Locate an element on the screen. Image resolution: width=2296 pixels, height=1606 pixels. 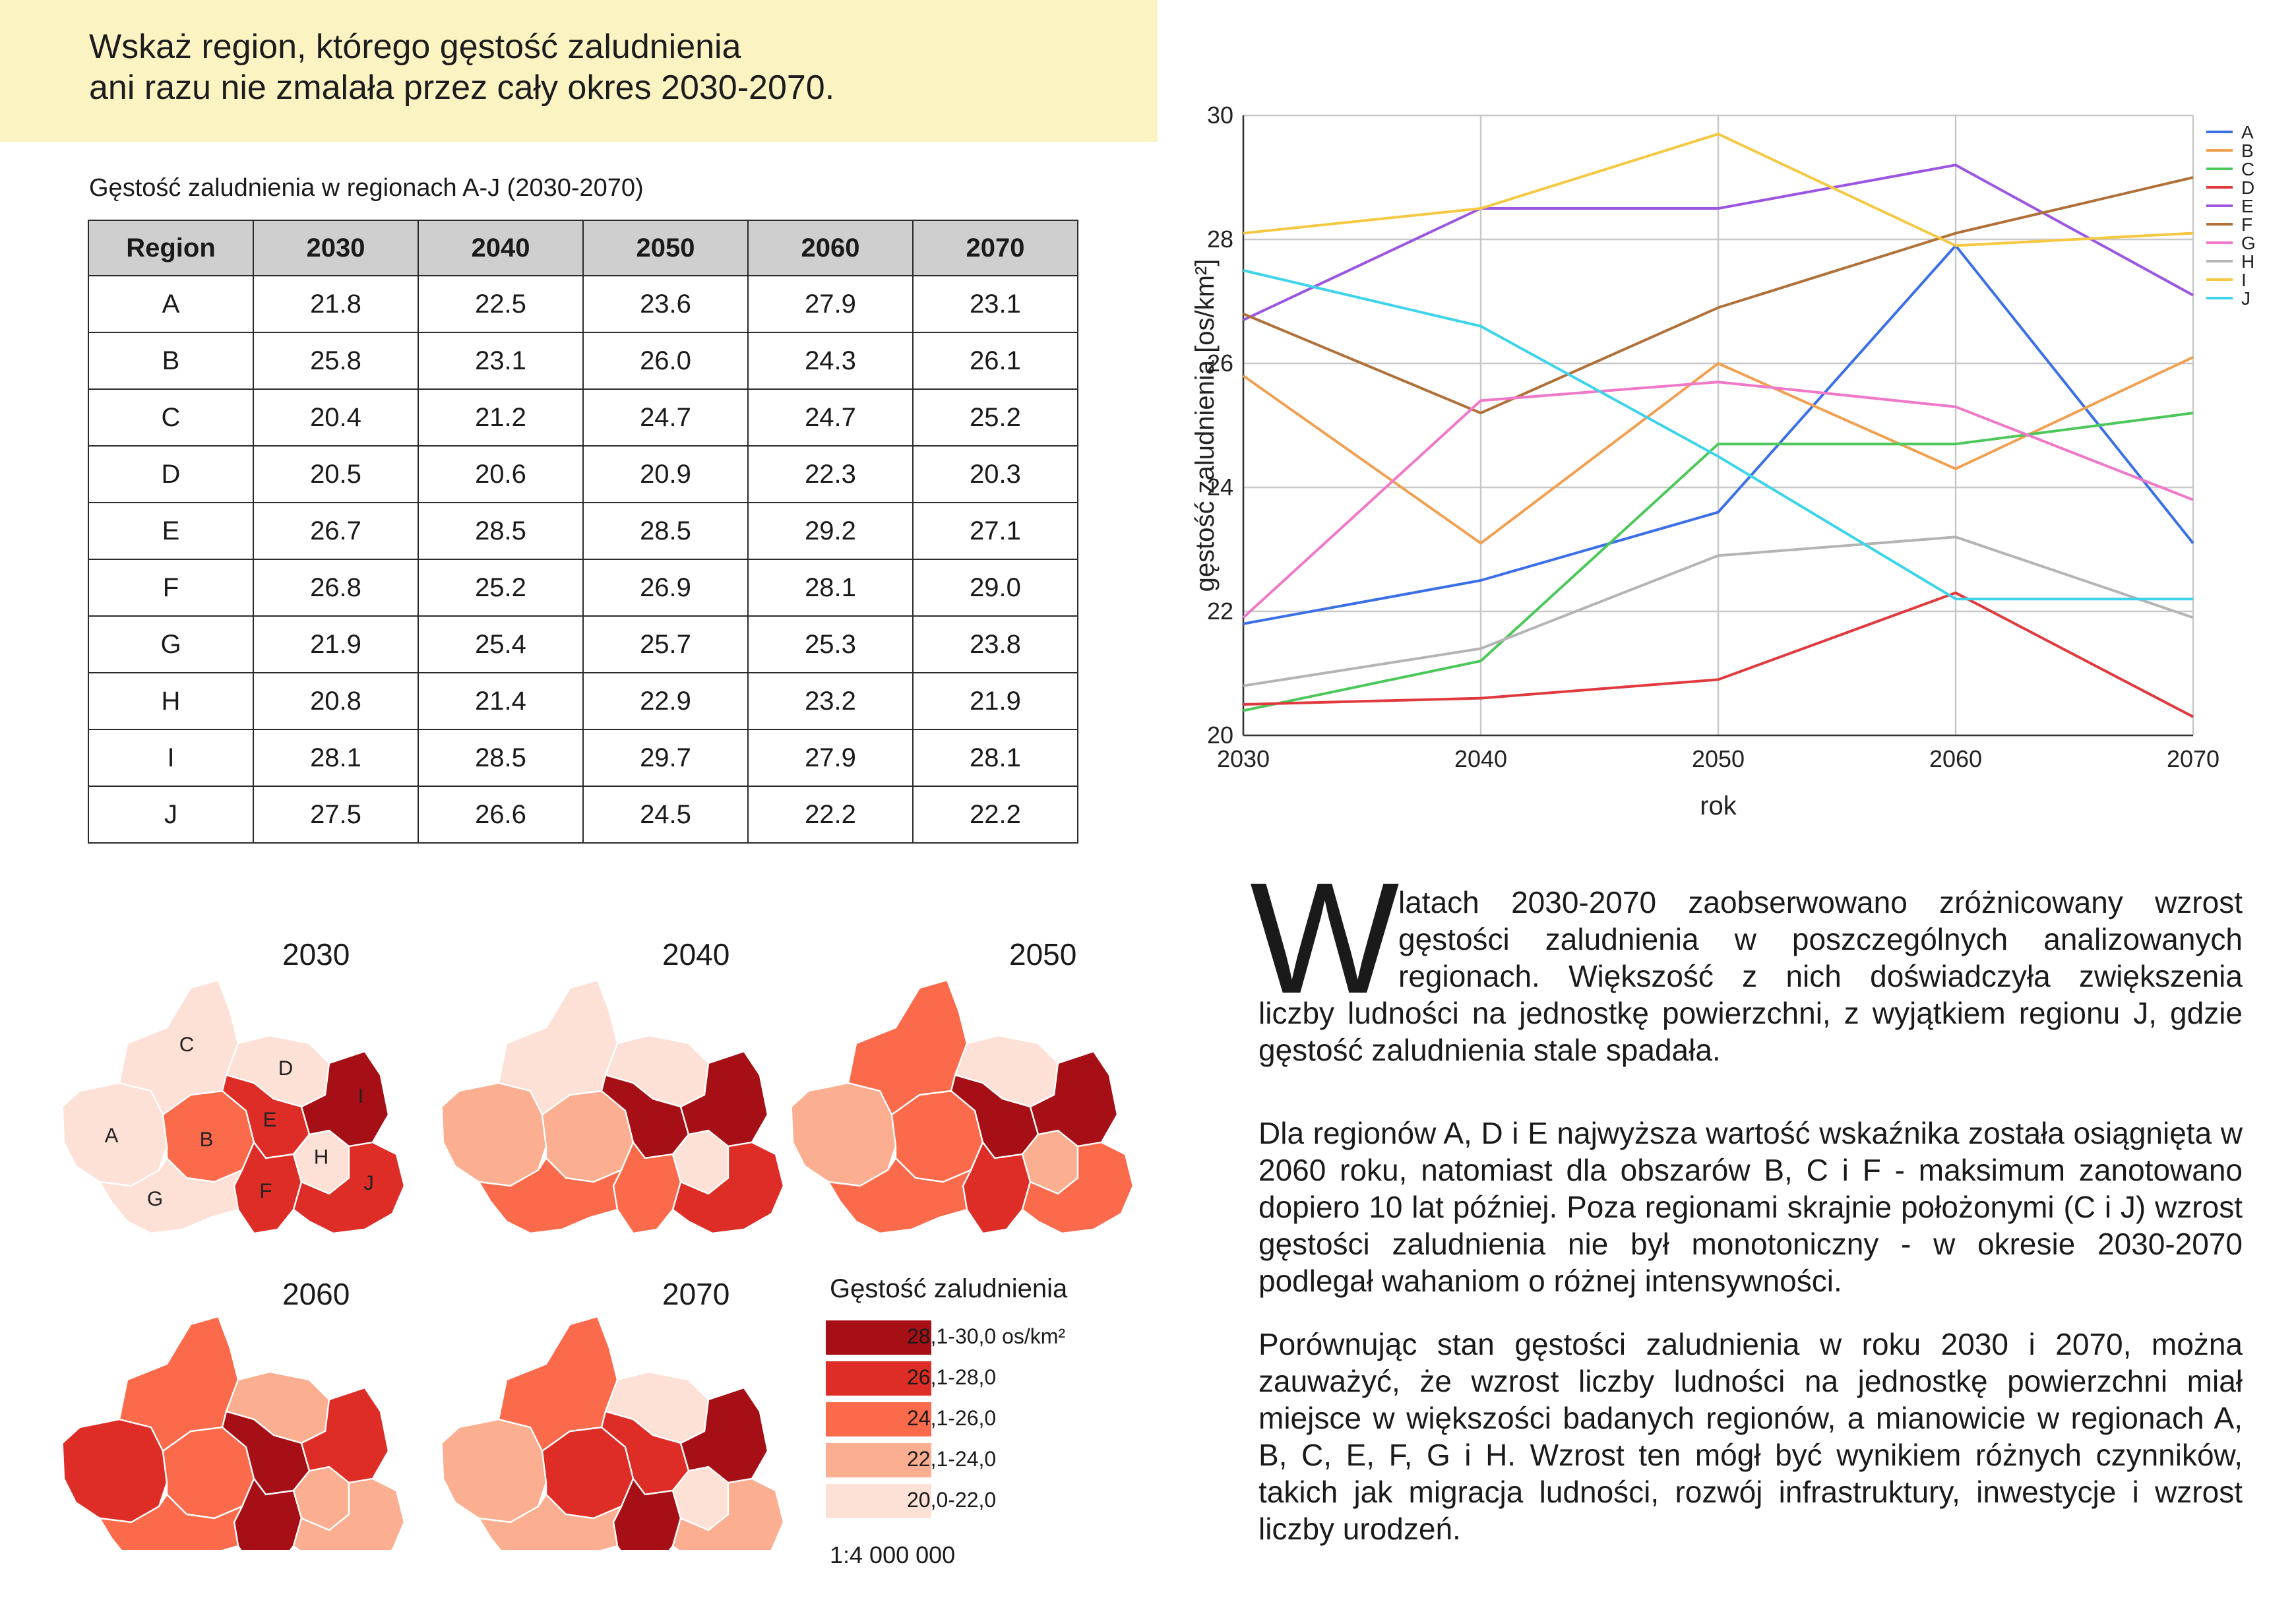
table-cell: A is located at coordinates (171, 304).